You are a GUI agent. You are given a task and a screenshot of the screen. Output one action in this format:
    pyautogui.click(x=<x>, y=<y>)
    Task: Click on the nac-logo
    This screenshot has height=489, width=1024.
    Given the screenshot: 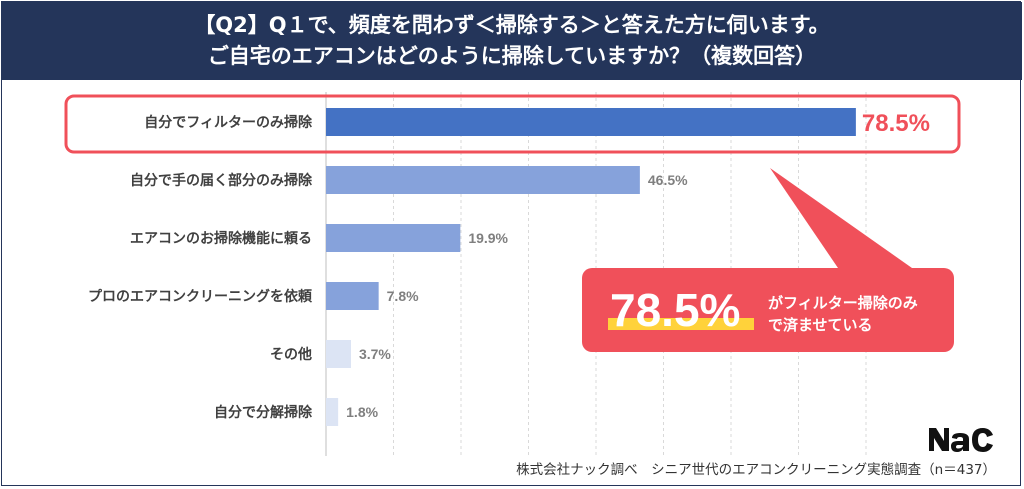 What is the action you would take?
    pyautogui.click(x=961, y=440)
    